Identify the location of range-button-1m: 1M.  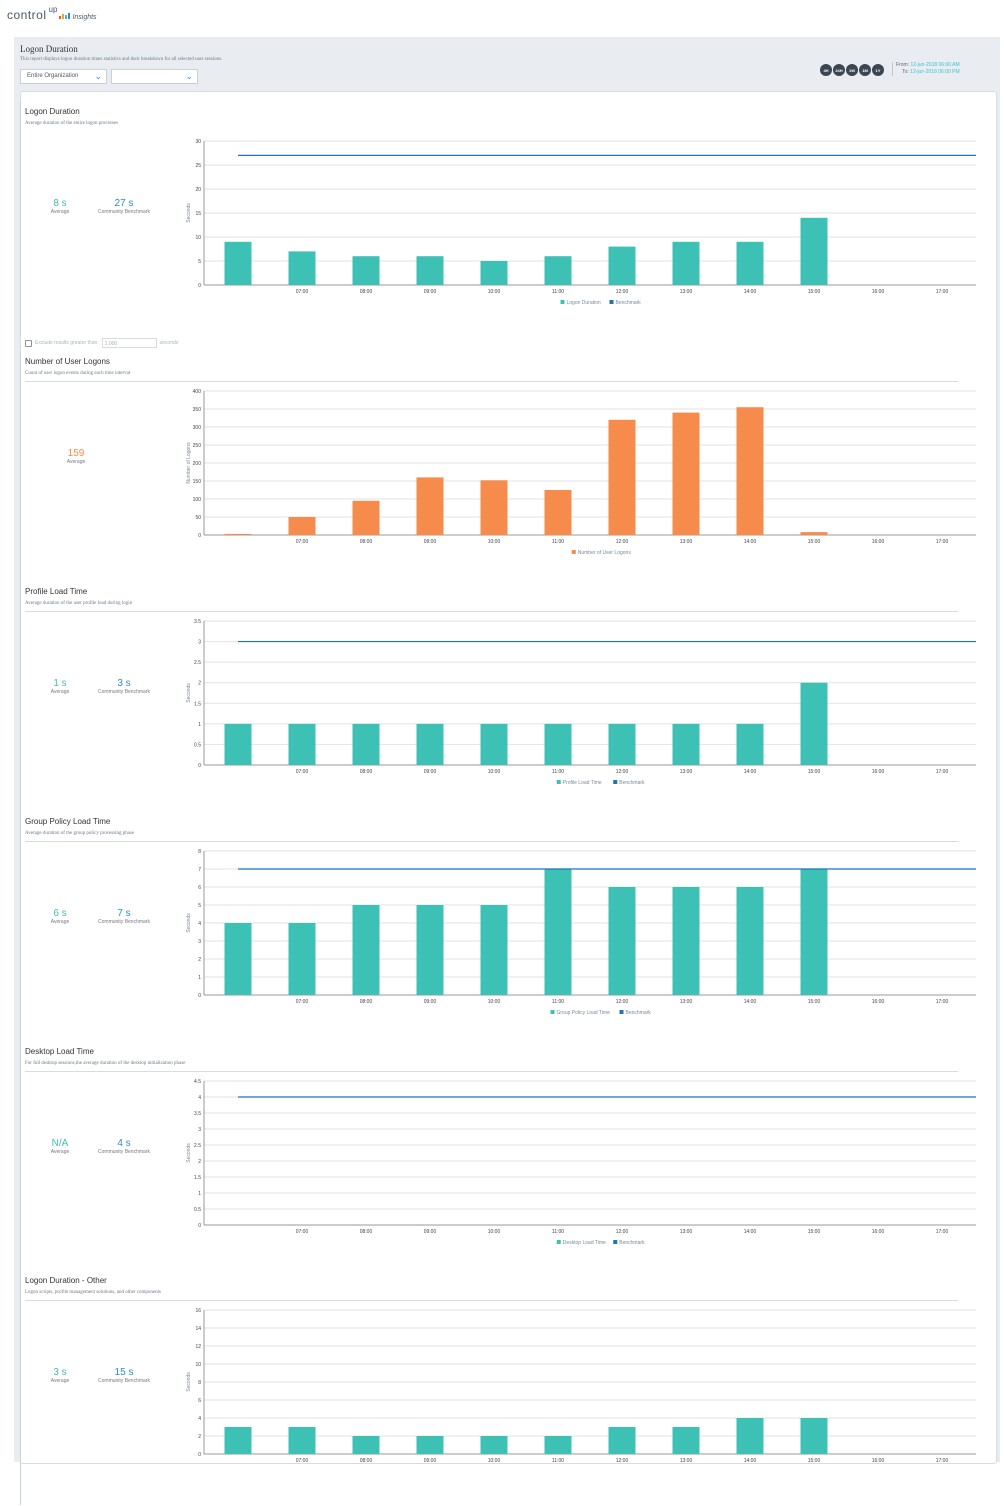
(865, 70).